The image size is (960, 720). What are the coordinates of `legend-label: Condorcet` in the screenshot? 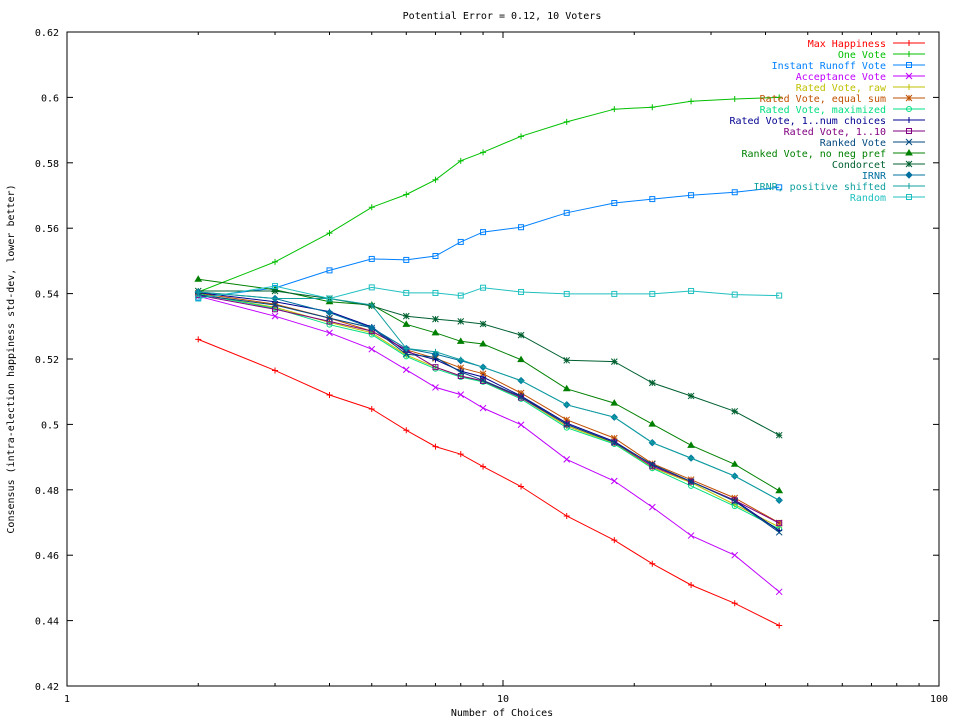 It's located at (859, 165).